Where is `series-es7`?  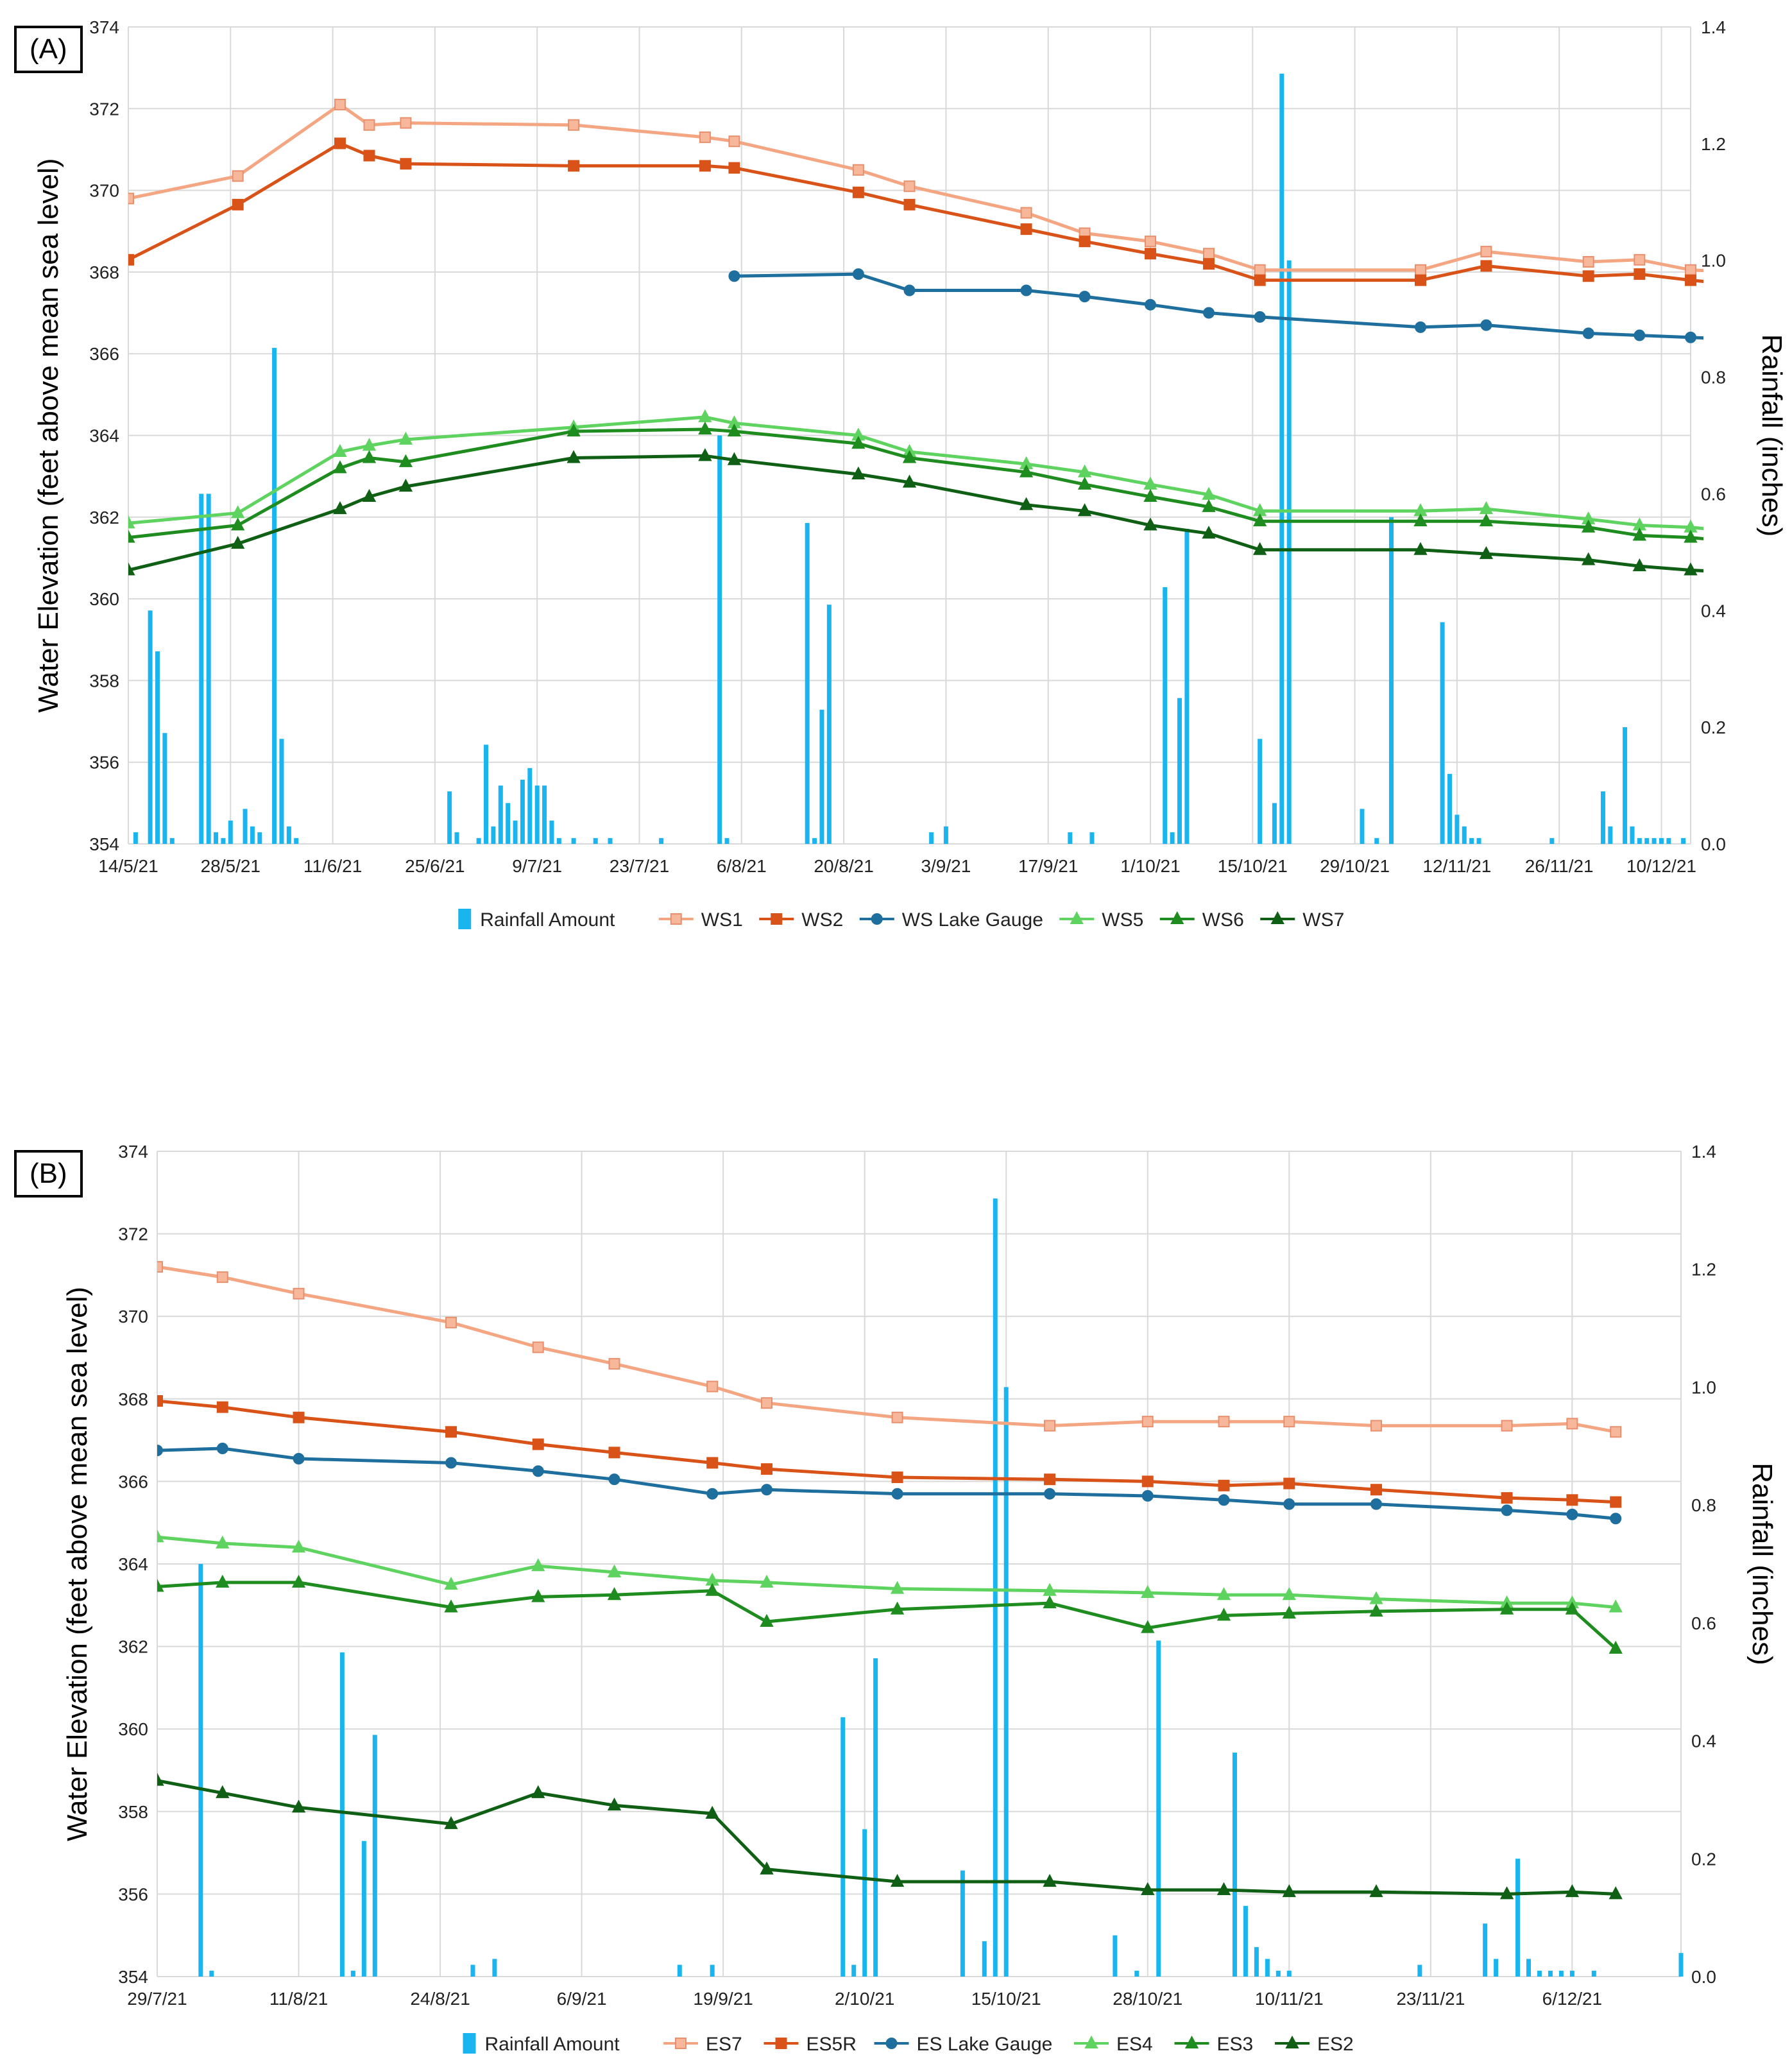 series-es7 is located at coordinates (889, 1349).